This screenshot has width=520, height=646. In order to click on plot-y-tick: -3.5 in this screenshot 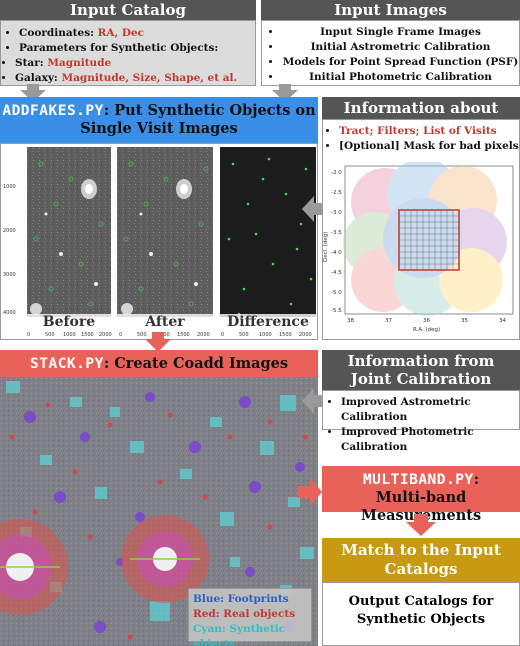, I will do `click(336, 233)`.